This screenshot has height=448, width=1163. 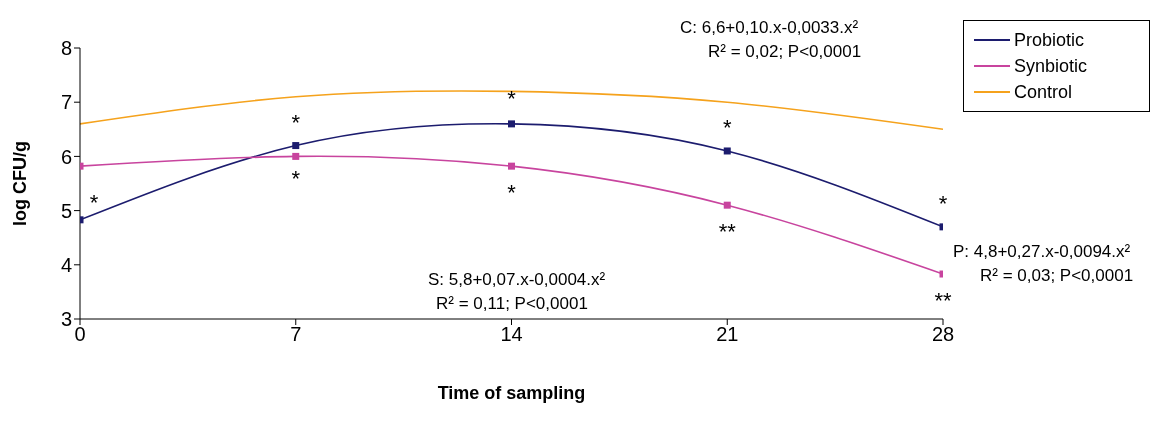 I want to click on y-tick-label: 5, so click(x=66, y=210).